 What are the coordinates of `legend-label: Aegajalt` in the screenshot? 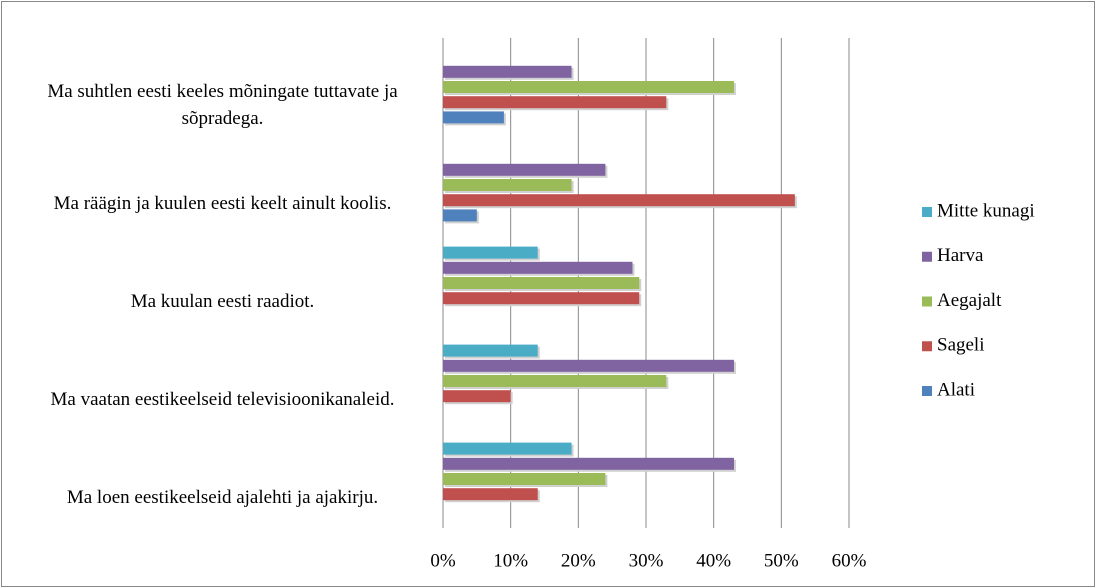 It's located at (969, 300).